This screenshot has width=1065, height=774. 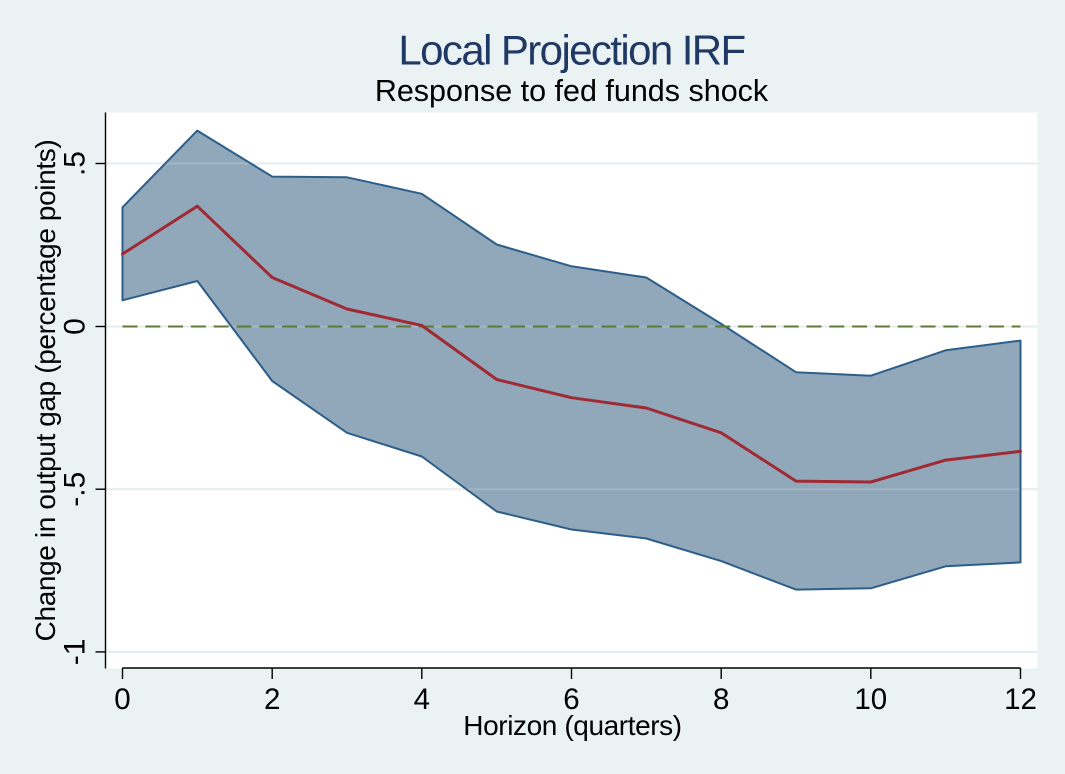 What do you see at coordinates (75, 489) in the screenshot?
I see `svg-text: -.5` at bounding box center [75, 489].